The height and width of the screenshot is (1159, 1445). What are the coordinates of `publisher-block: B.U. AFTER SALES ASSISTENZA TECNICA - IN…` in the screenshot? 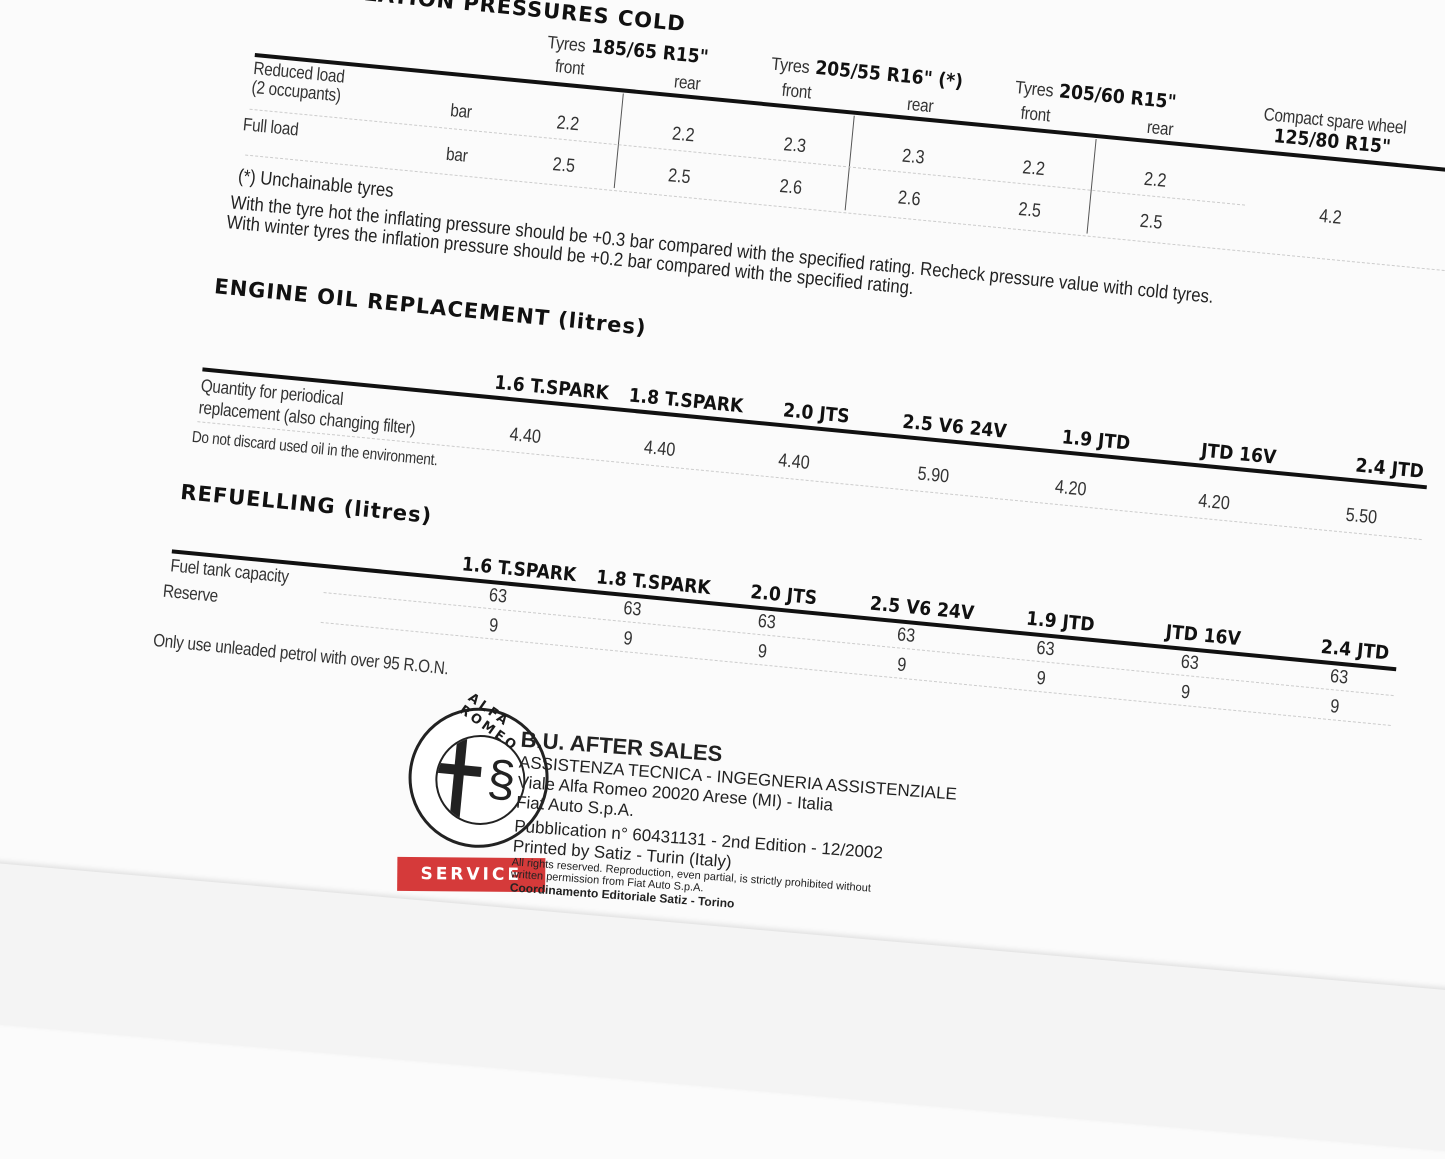 It's located at (734, 827).